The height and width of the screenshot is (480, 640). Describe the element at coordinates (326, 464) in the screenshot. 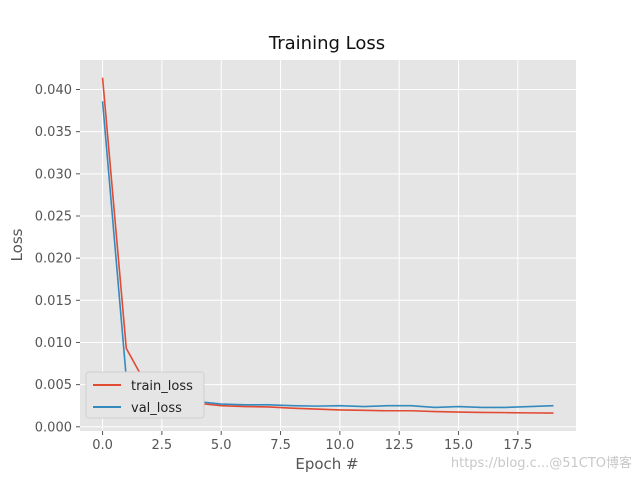

I see `x-axis-label: Epoch #` at that location.